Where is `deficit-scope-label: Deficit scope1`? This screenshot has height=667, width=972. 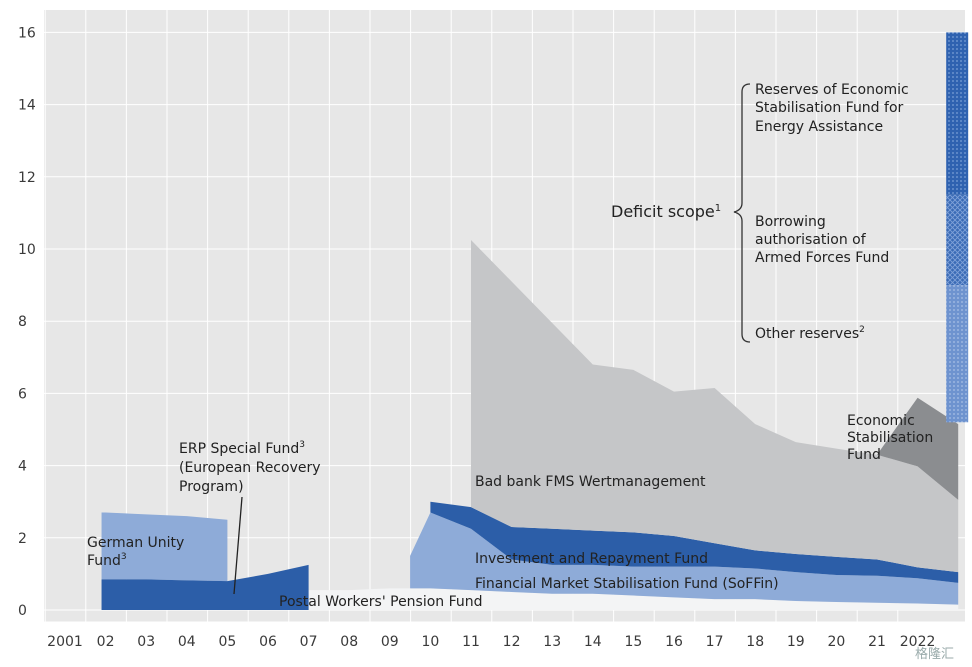
deficit-scope-label: Deficit scope1 is located at coordinates (666, 211).